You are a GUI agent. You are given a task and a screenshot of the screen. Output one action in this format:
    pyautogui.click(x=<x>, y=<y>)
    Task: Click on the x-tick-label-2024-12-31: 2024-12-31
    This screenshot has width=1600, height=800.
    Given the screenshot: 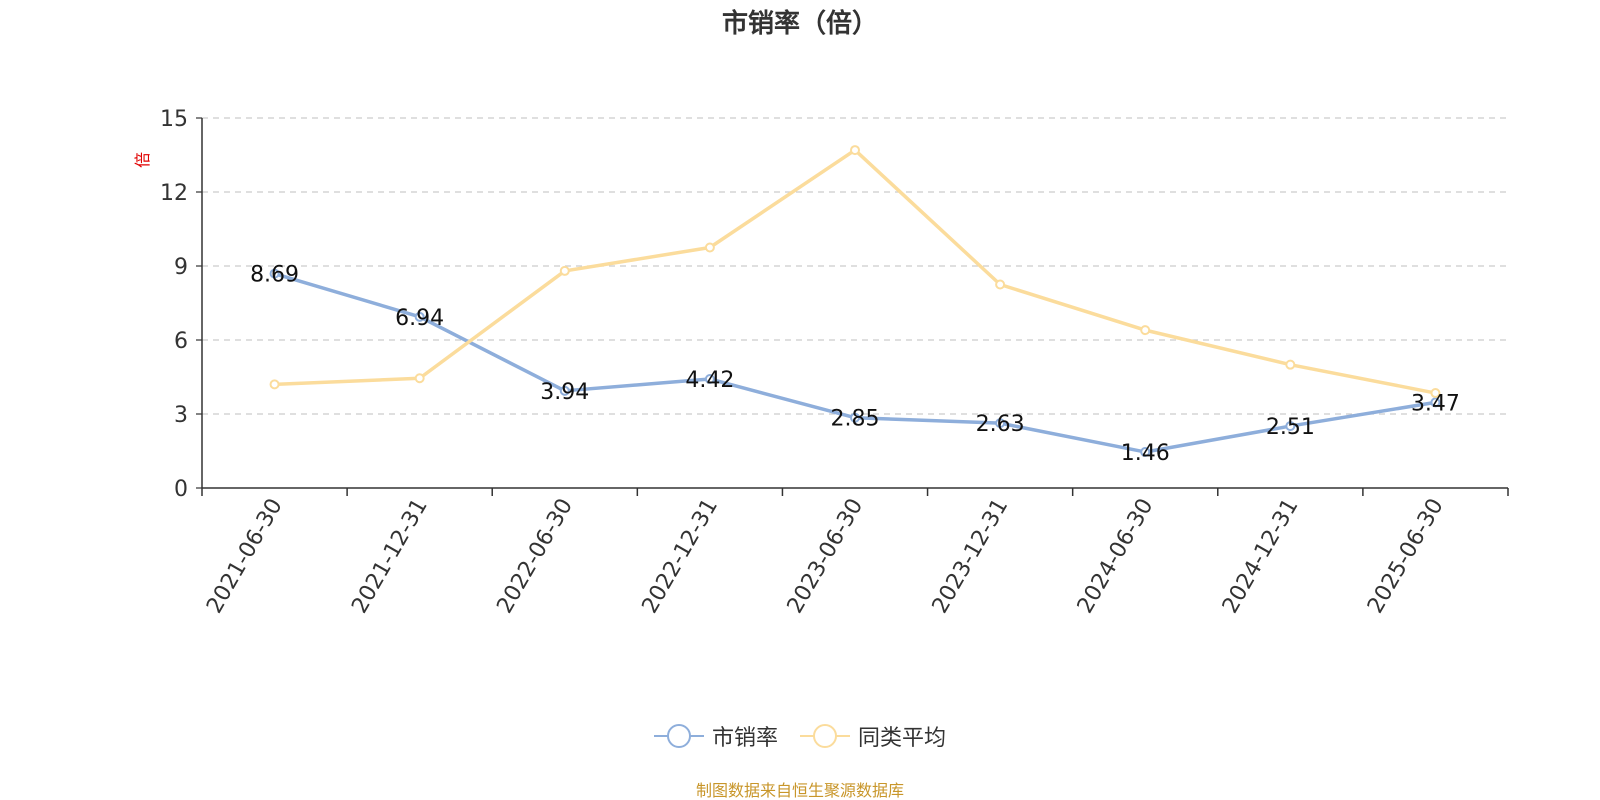 What is the action you would take?
    pyautogui.click(x=1261, y=556)
    